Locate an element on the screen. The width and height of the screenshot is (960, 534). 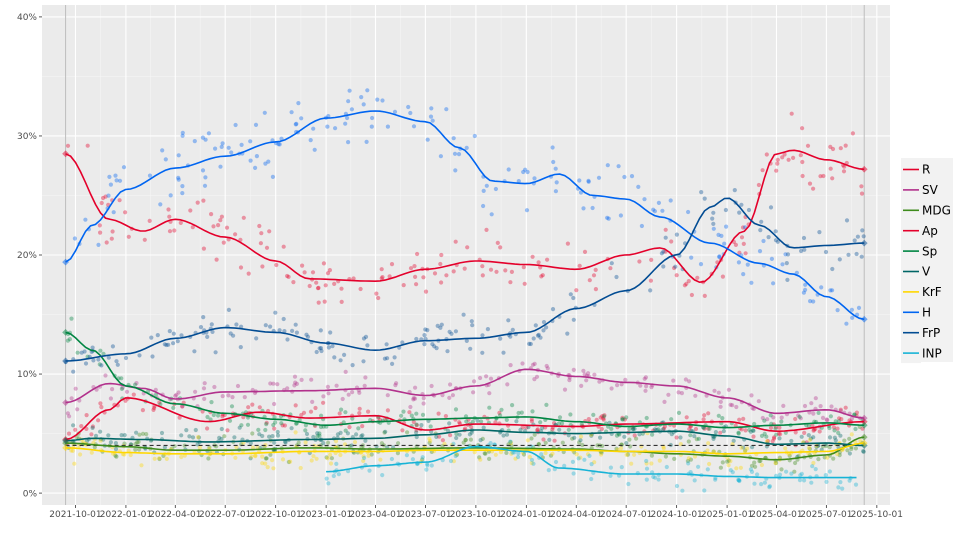
x-tick-label: 2025-04-01 is located at coordinates (776, 515).